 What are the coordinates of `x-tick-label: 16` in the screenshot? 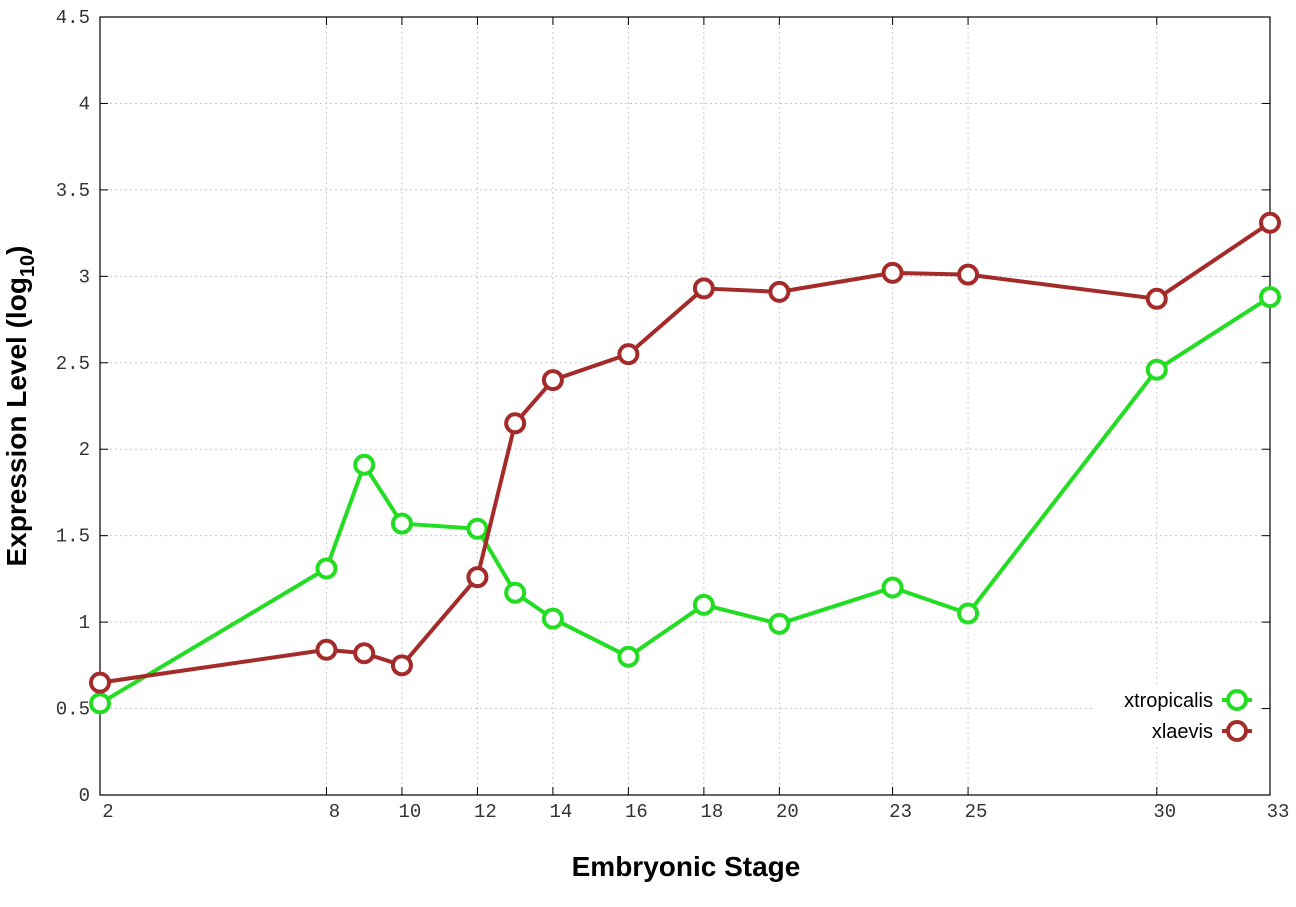 It's located at (636, 812).